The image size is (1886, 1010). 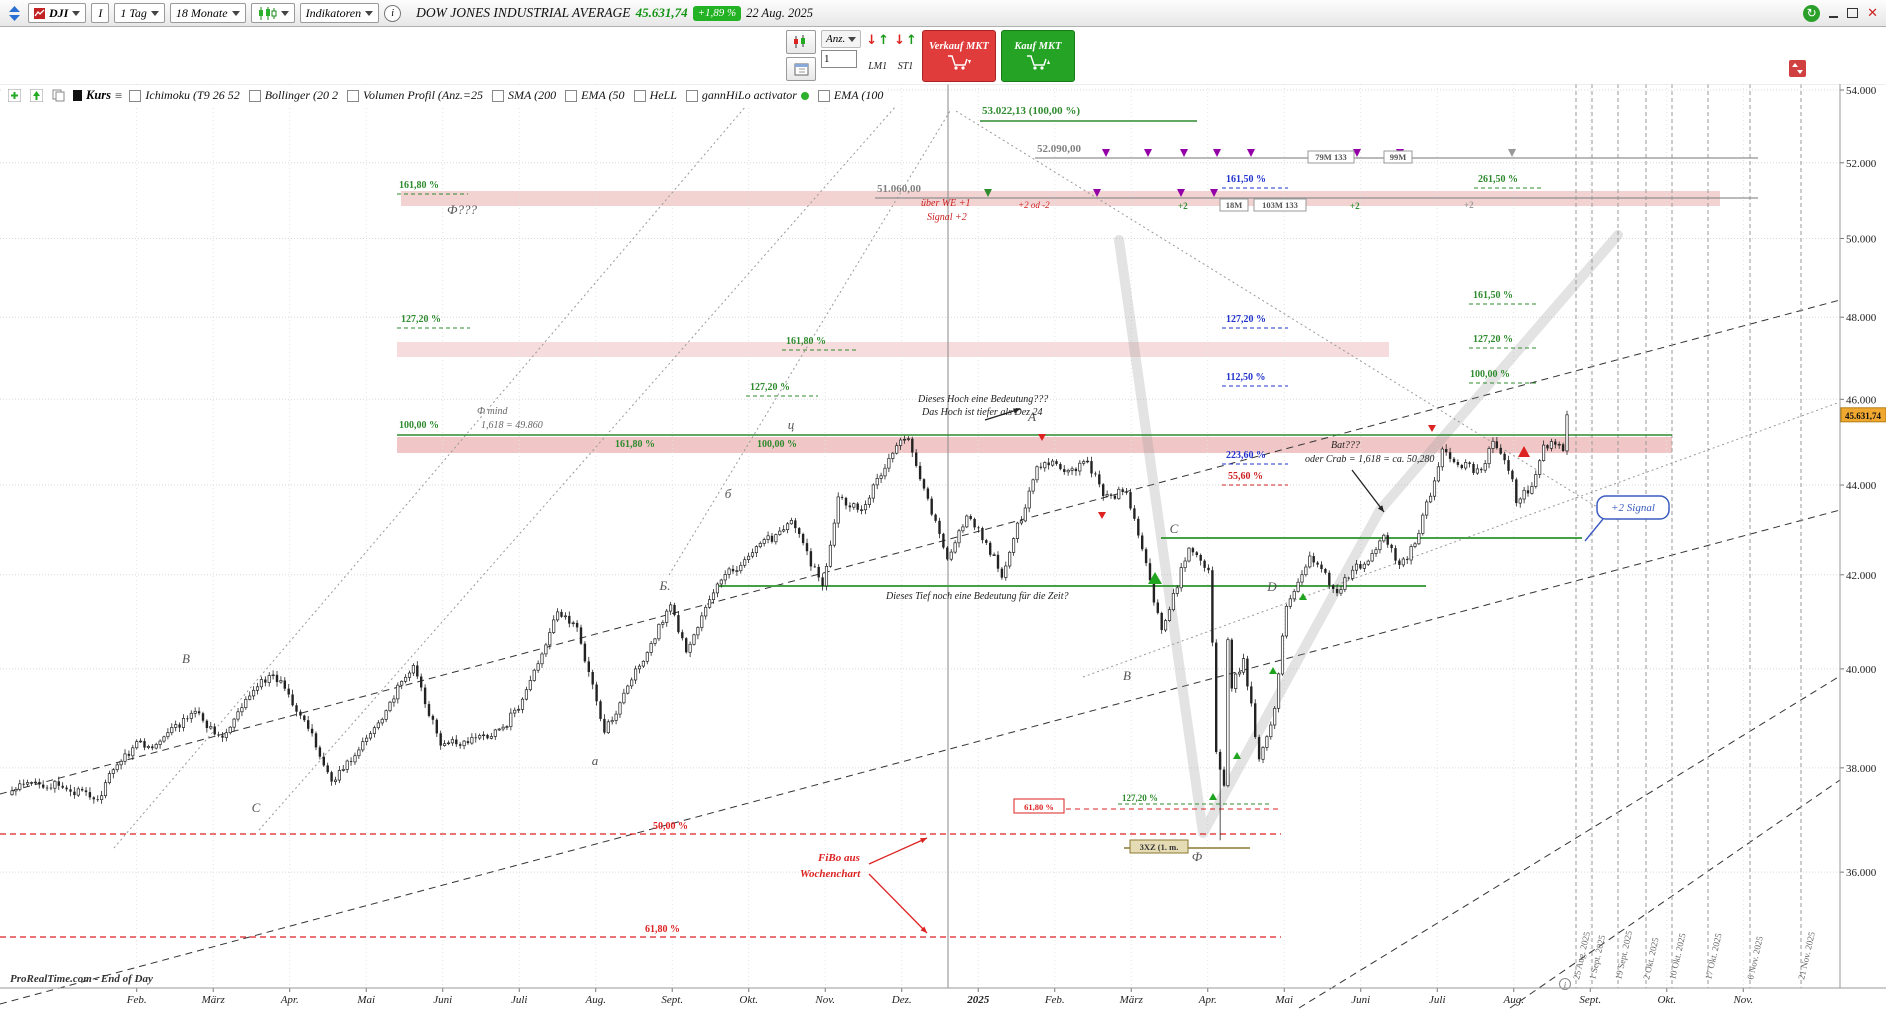 I want to click on timeframe-dropdown: 1 Tag, so click(x=139, y=13).